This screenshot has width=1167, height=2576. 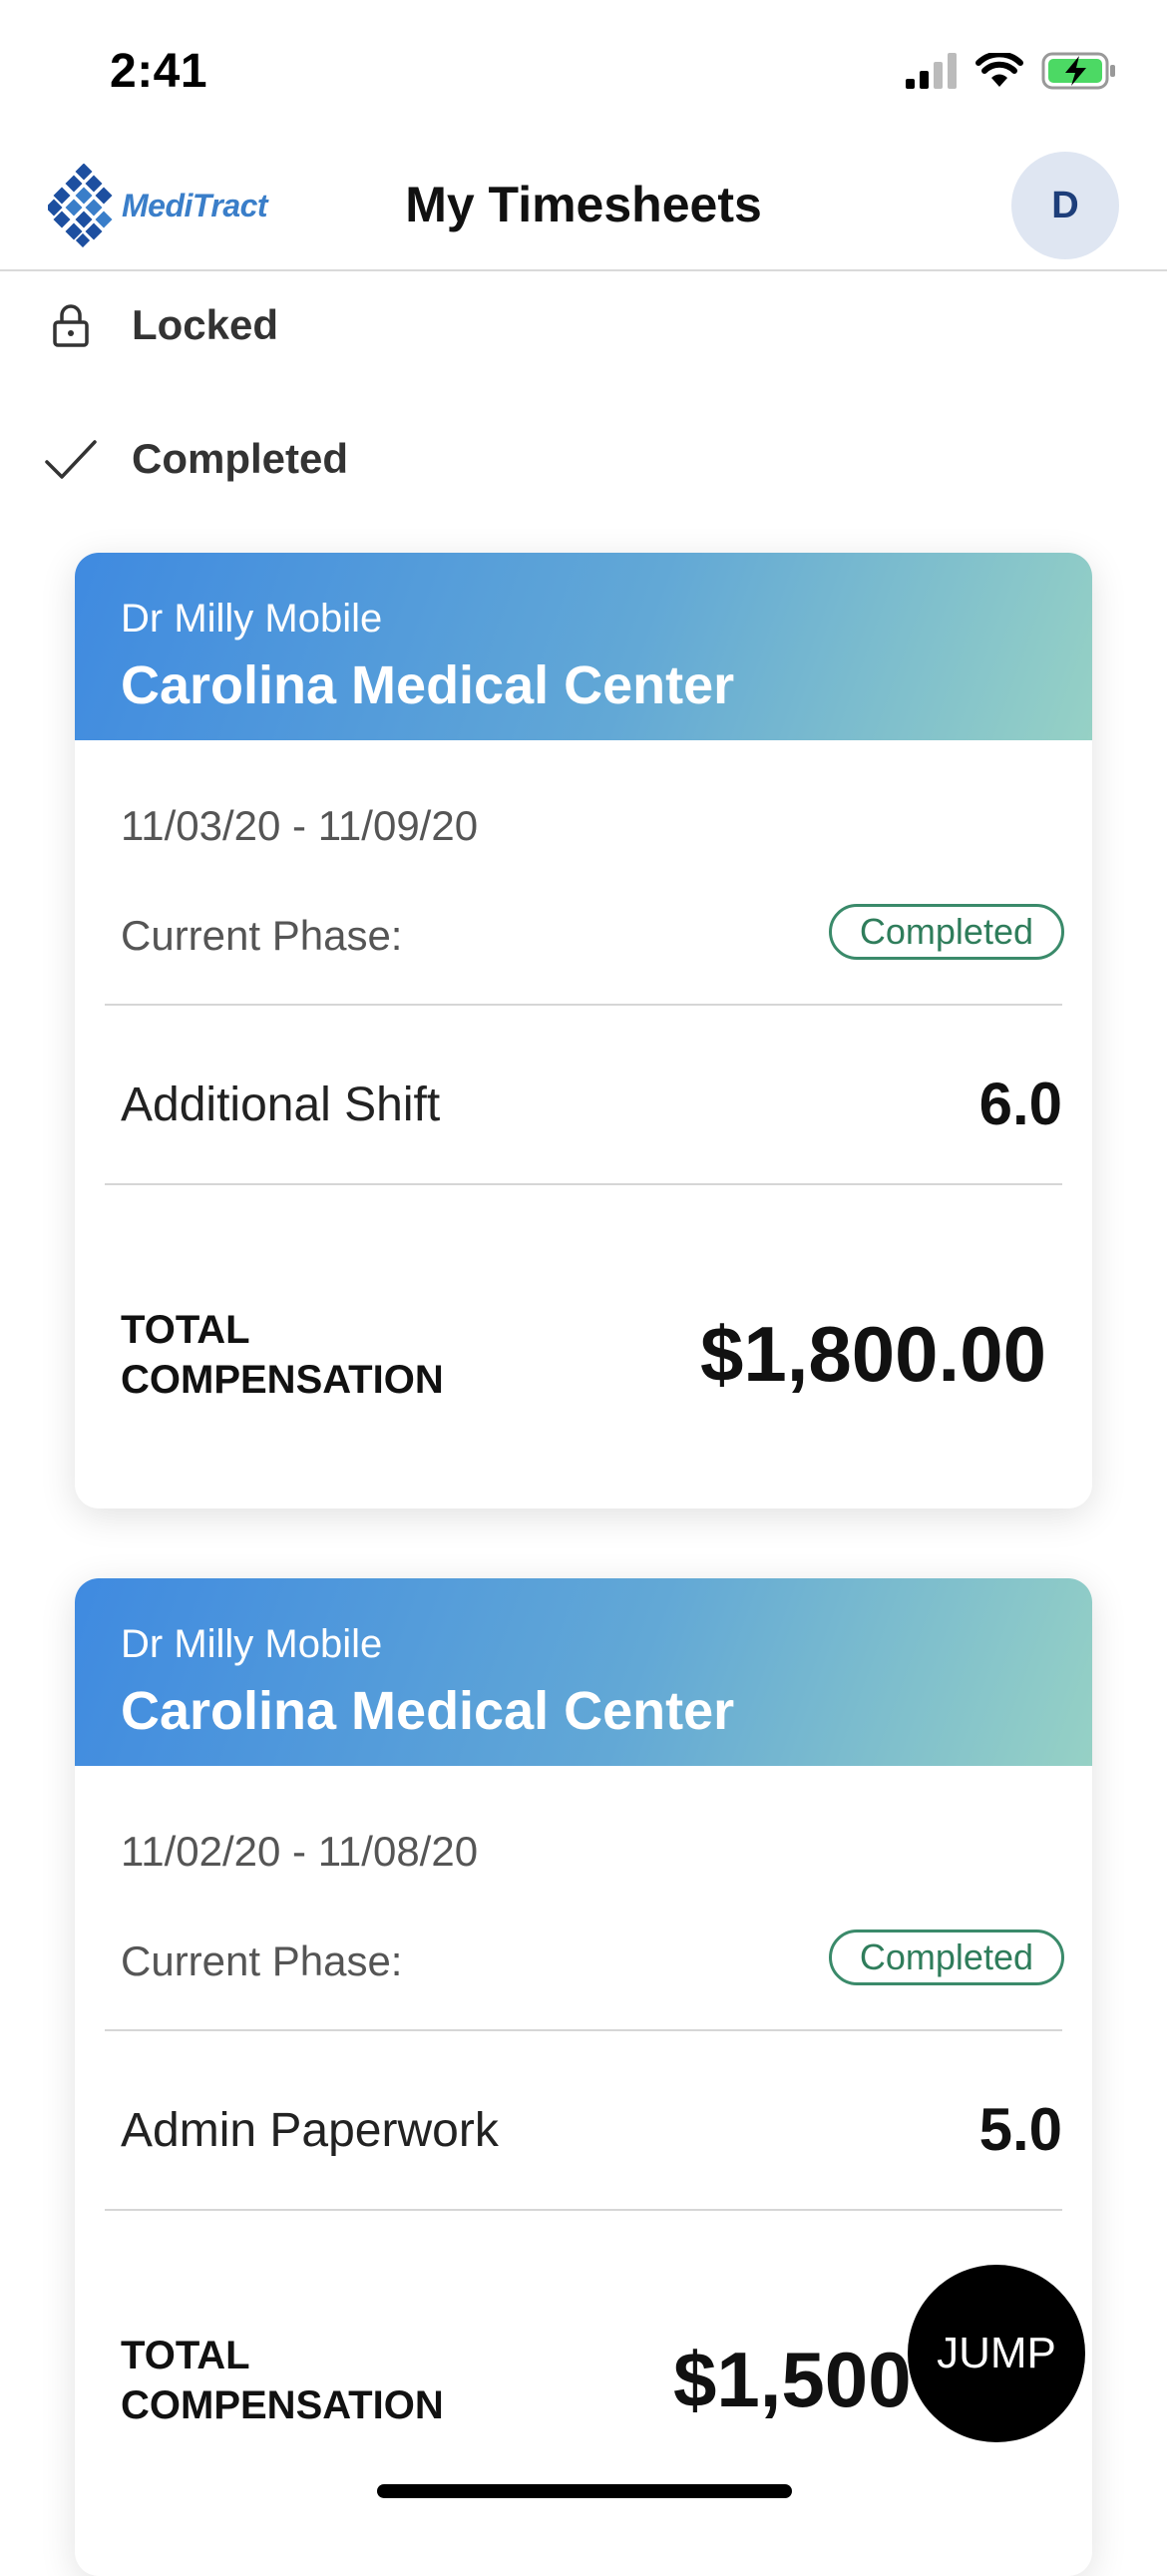 I want to click on checkmark-icon, so click(x=71, y=459).